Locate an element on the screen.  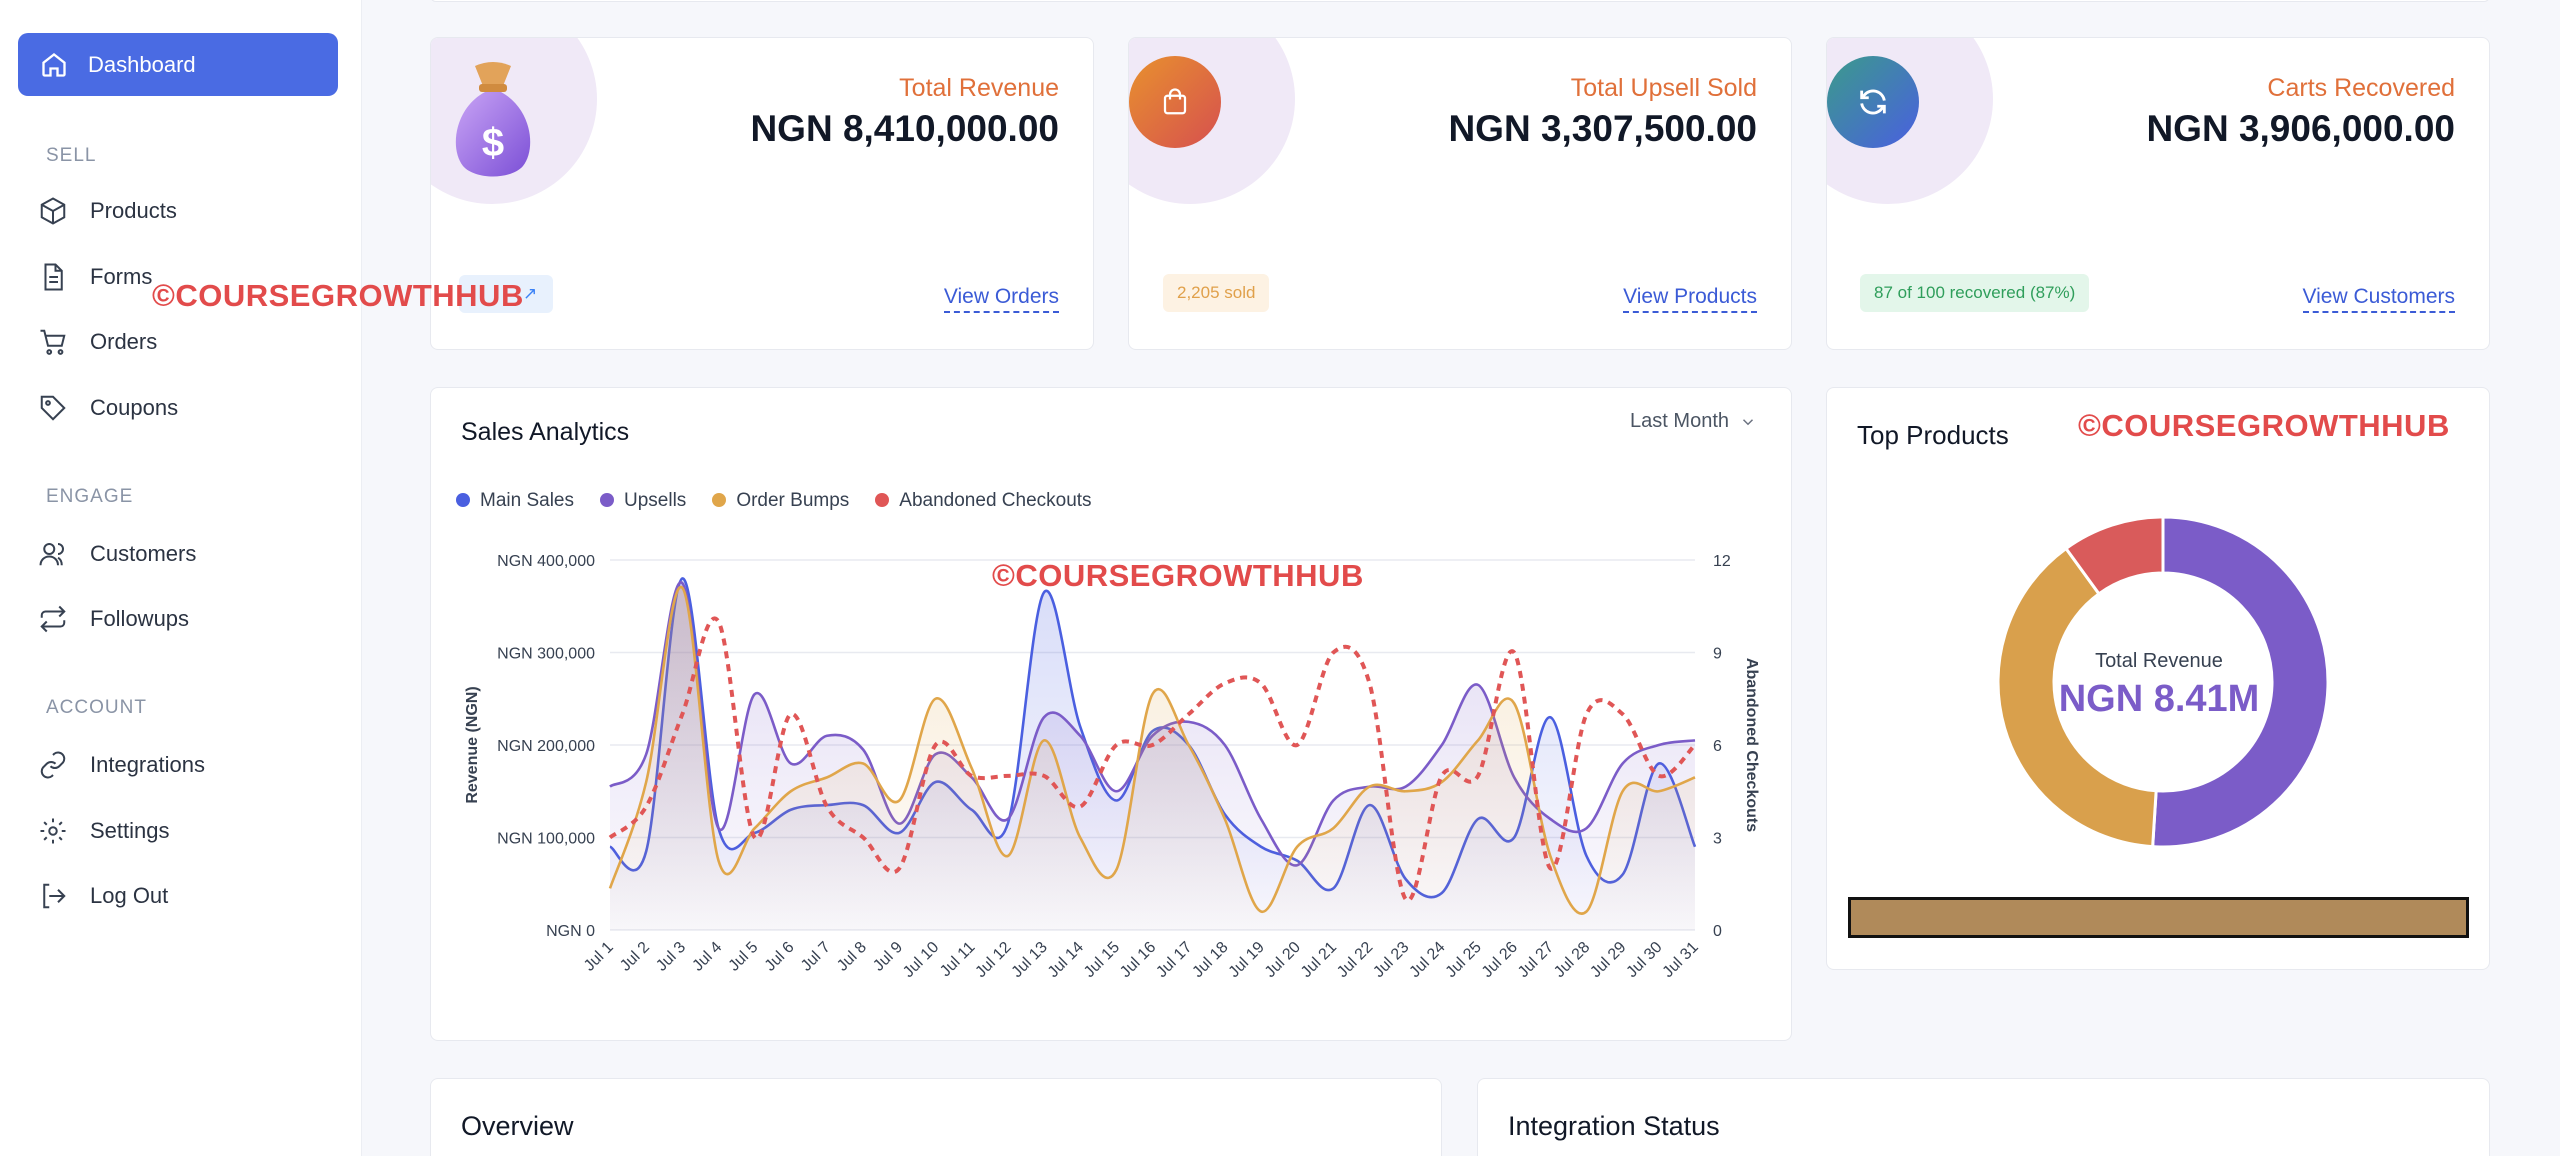
document-icon is located at coordinates (53, 277).